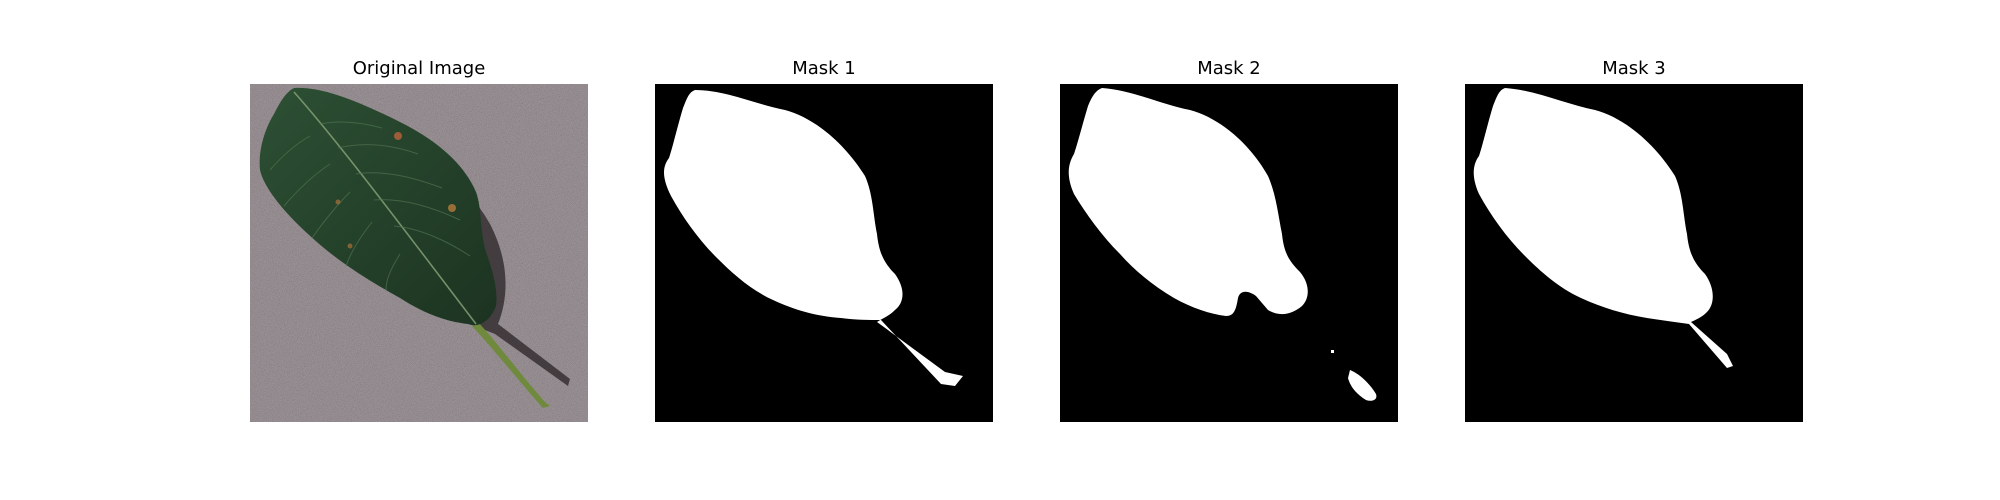 This screenshot has height=500, width=2000. What do you see at coordinates (370, 206) in the screenshot?
I see `leaf-veins` at bounding box center [370, 206].